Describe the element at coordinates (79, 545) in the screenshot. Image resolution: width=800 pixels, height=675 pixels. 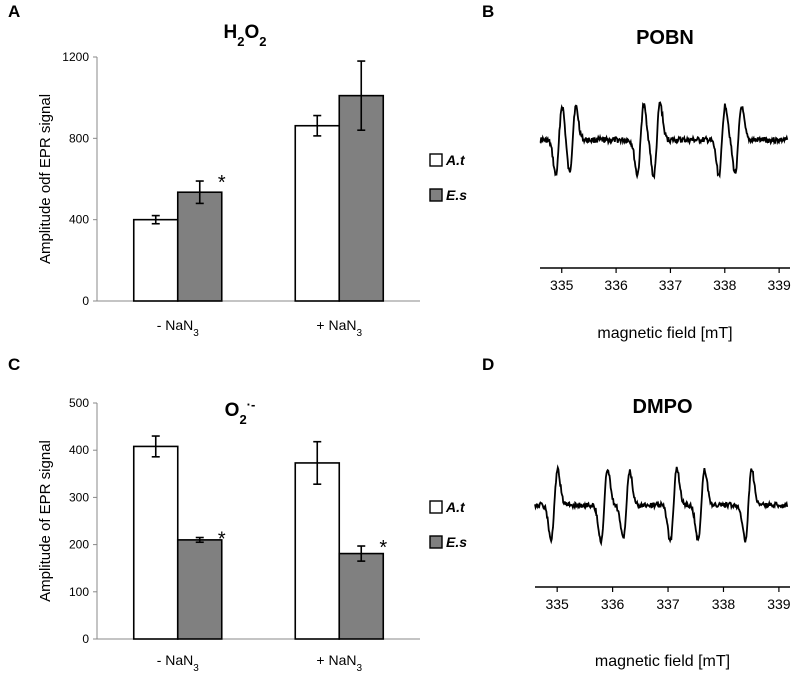
I see `y-tick-label: 200` at that location.